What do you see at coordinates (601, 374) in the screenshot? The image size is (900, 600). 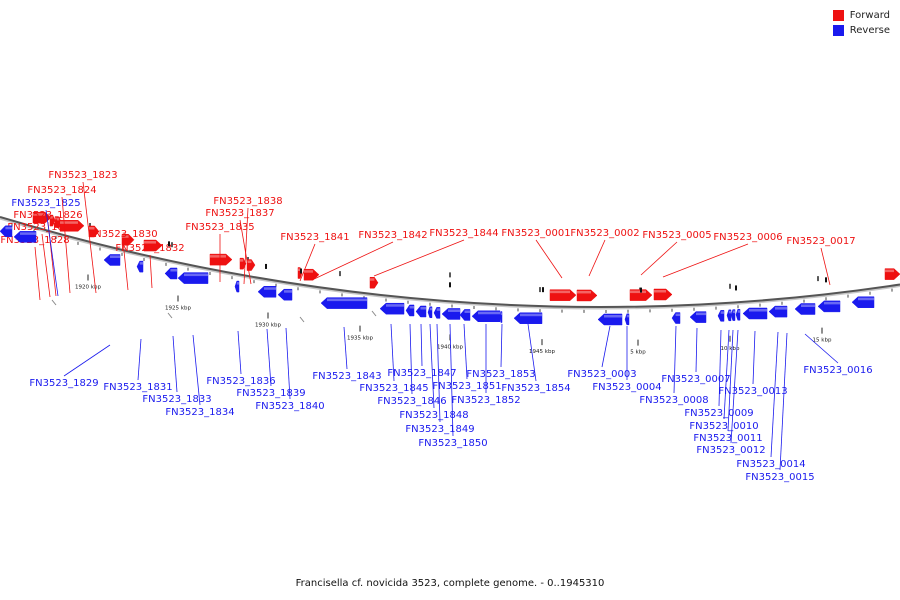 I see `reverse-gene-label: FN3523_0003` at bounding box center [601, 374].